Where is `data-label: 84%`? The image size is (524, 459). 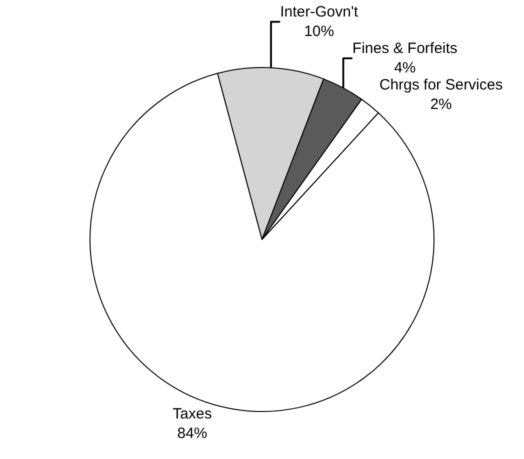
data-label: 84% is located at coordinates (192, 433).